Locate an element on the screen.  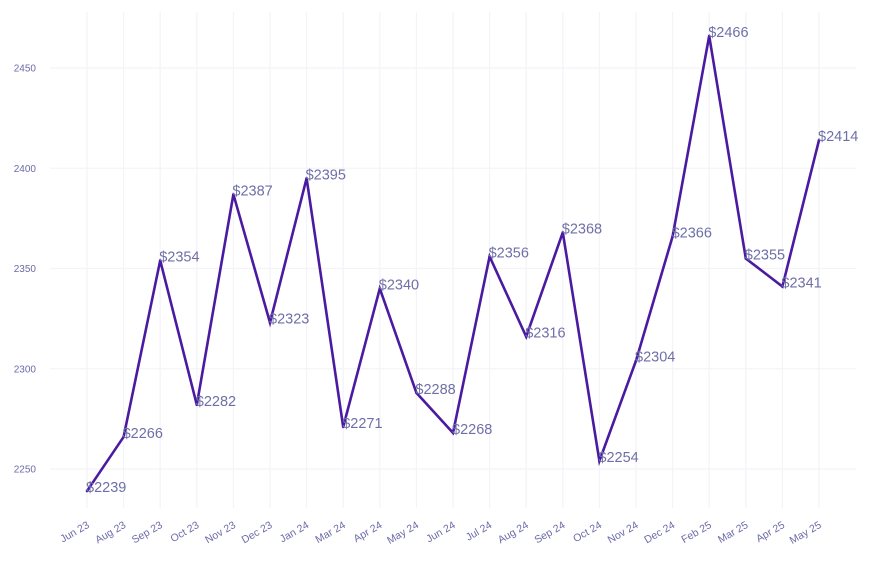
data-label: $2354 is located at coordinates (179, 257).